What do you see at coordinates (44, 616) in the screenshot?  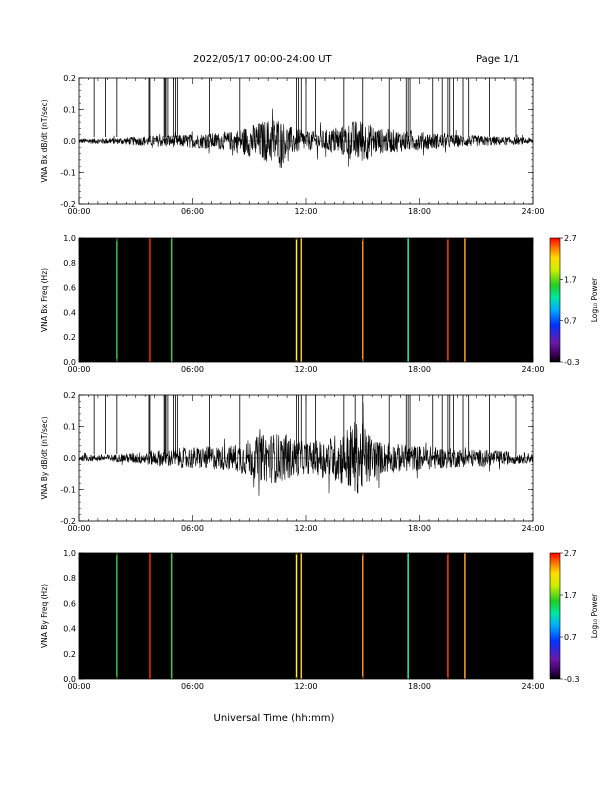 I see `y-axis-label: VNA By Freq (Hz)` at bounding box center [44, 616].